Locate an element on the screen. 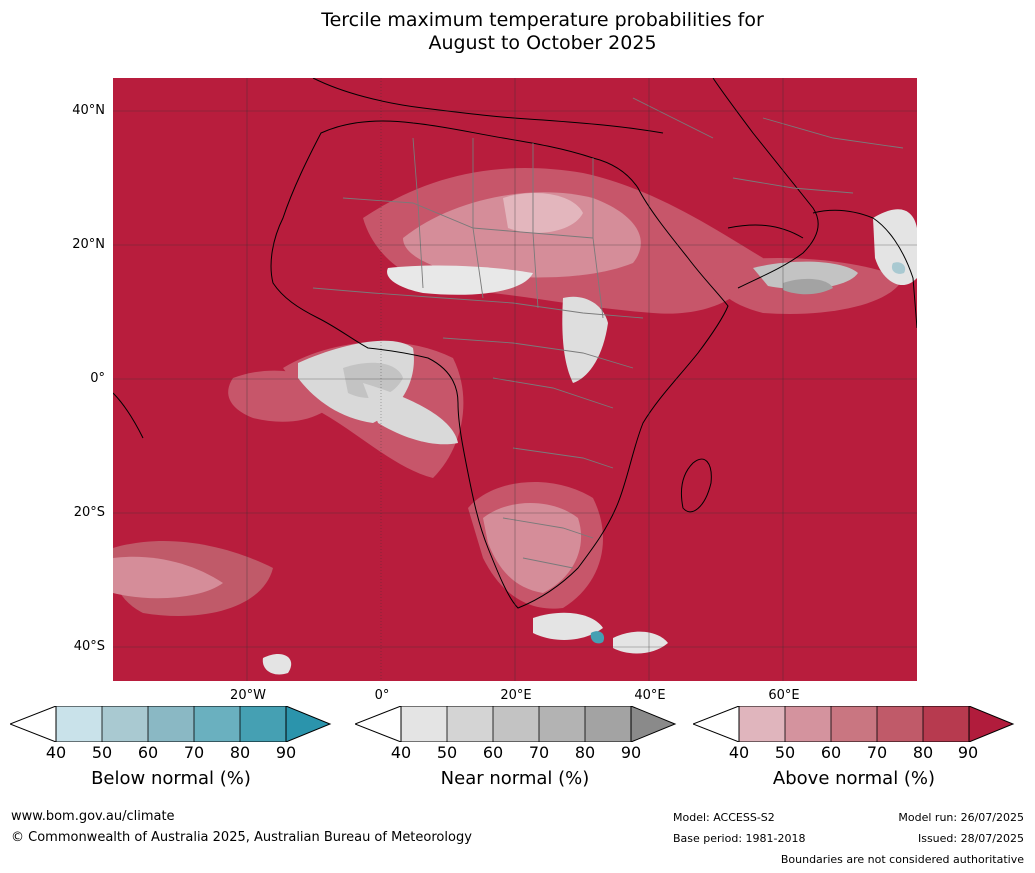 The image size is (1035, 873). colorbar-near-normal is located at coordinates (516, 724).